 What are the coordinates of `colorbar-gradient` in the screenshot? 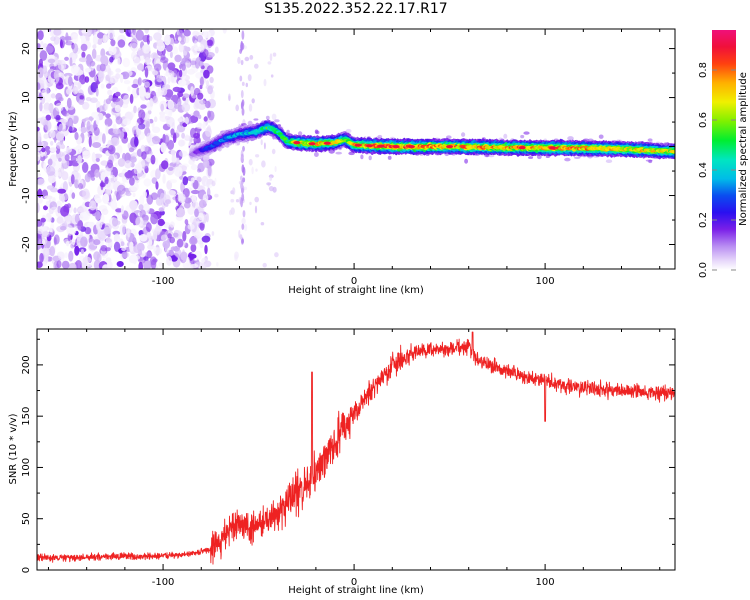 It's located at (724, 150).